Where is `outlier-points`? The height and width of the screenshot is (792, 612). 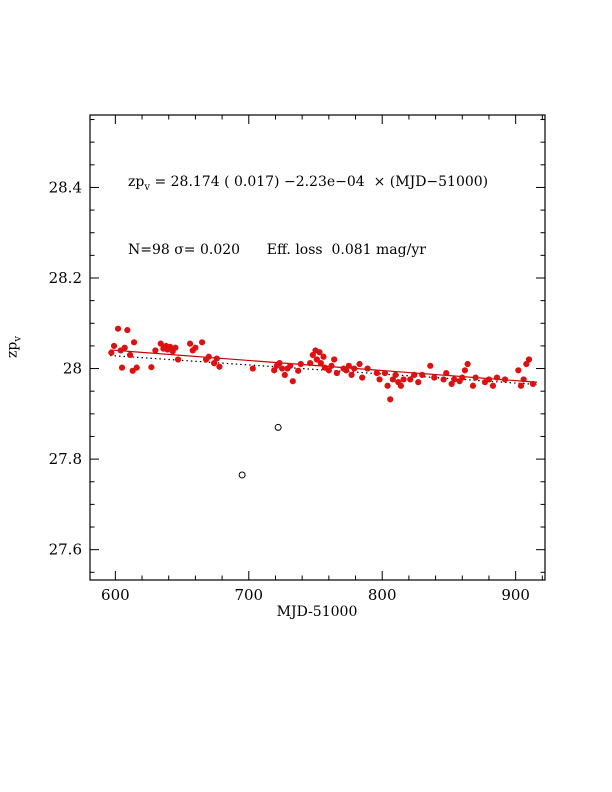
outlier-points is located at coordinates (260, 451).